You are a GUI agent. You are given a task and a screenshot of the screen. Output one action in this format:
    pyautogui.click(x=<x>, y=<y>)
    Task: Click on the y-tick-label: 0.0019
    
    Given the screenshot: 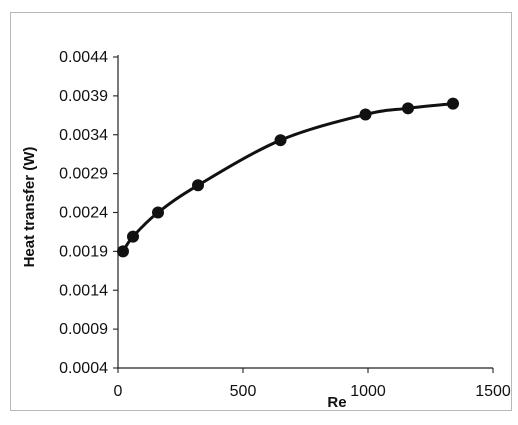 What is the action you would take?
    pyautogui.click(x=83, y=251)
    